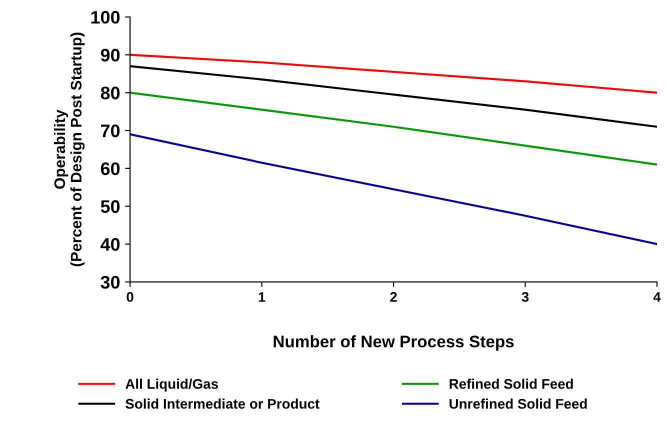  Describe the element at coordinates (105, 17) in the screenshot. I see `y-tick-label: 100` at that location.